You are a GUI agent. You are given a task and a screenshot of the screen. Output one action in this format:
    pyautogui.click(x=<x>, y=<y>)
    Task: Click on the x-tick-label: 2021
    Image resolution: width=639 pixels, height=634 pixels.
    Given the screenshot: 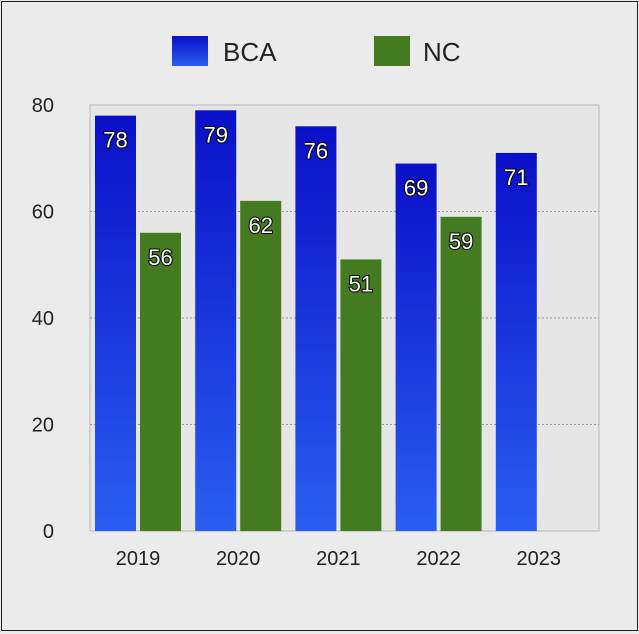 What is the action you would take?
    pyautogui.click(x=338, y=559)
    